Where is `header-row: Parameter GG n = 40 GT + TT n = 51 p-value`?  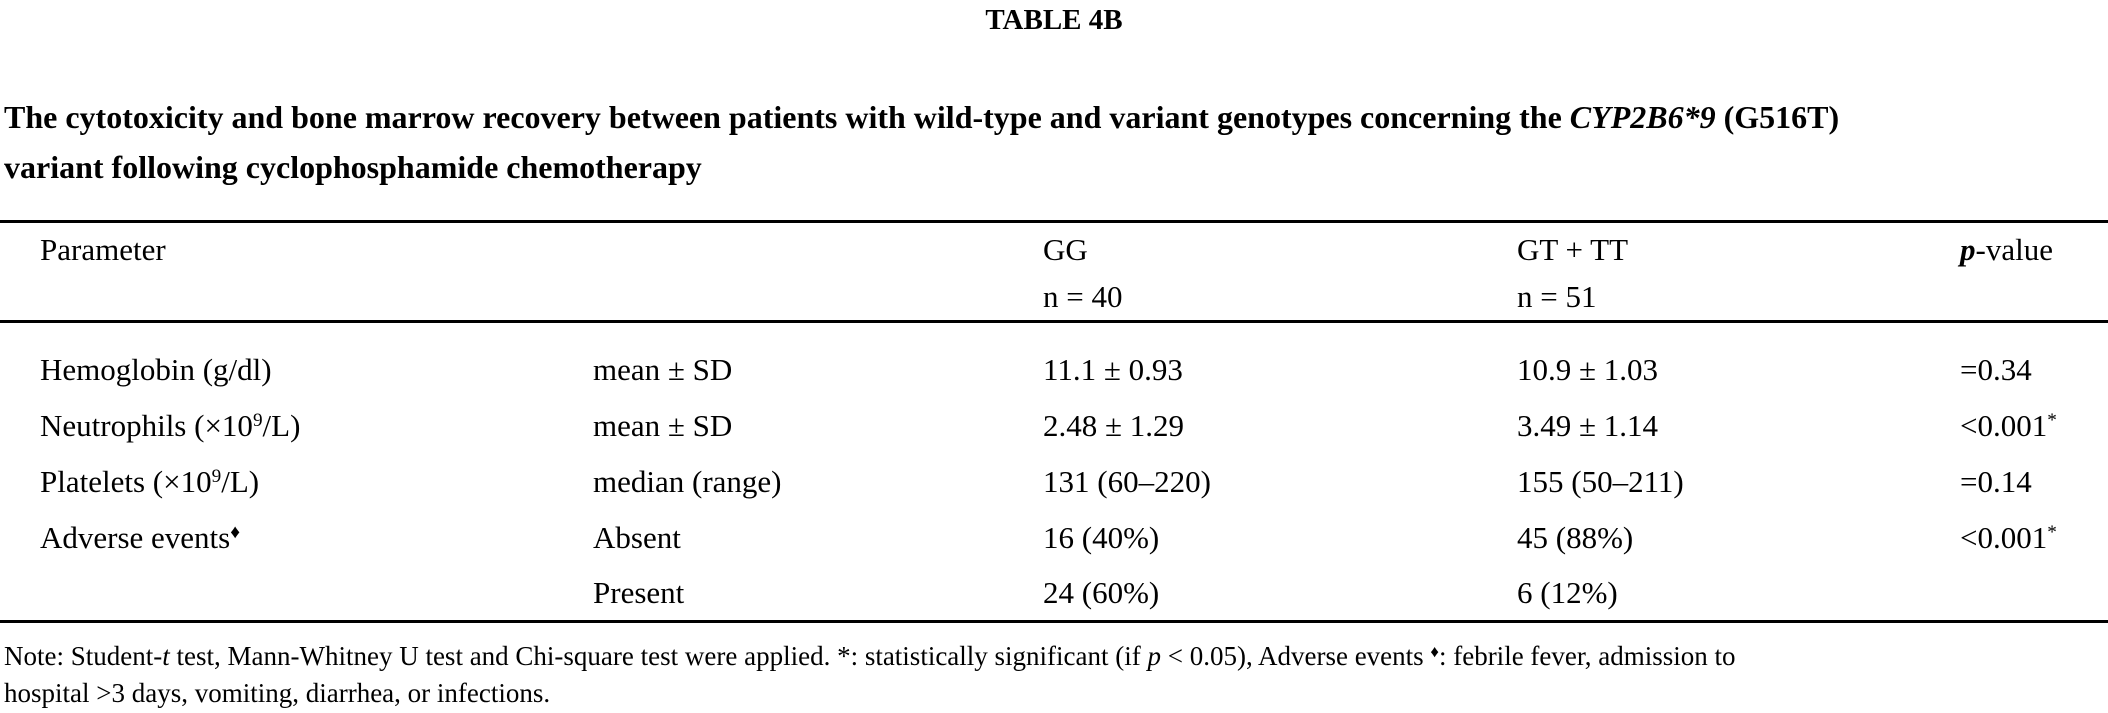
header-row: Parameter GG n = 40 GT + TT n = 51 p-value is located at coordinates (1054, 272).